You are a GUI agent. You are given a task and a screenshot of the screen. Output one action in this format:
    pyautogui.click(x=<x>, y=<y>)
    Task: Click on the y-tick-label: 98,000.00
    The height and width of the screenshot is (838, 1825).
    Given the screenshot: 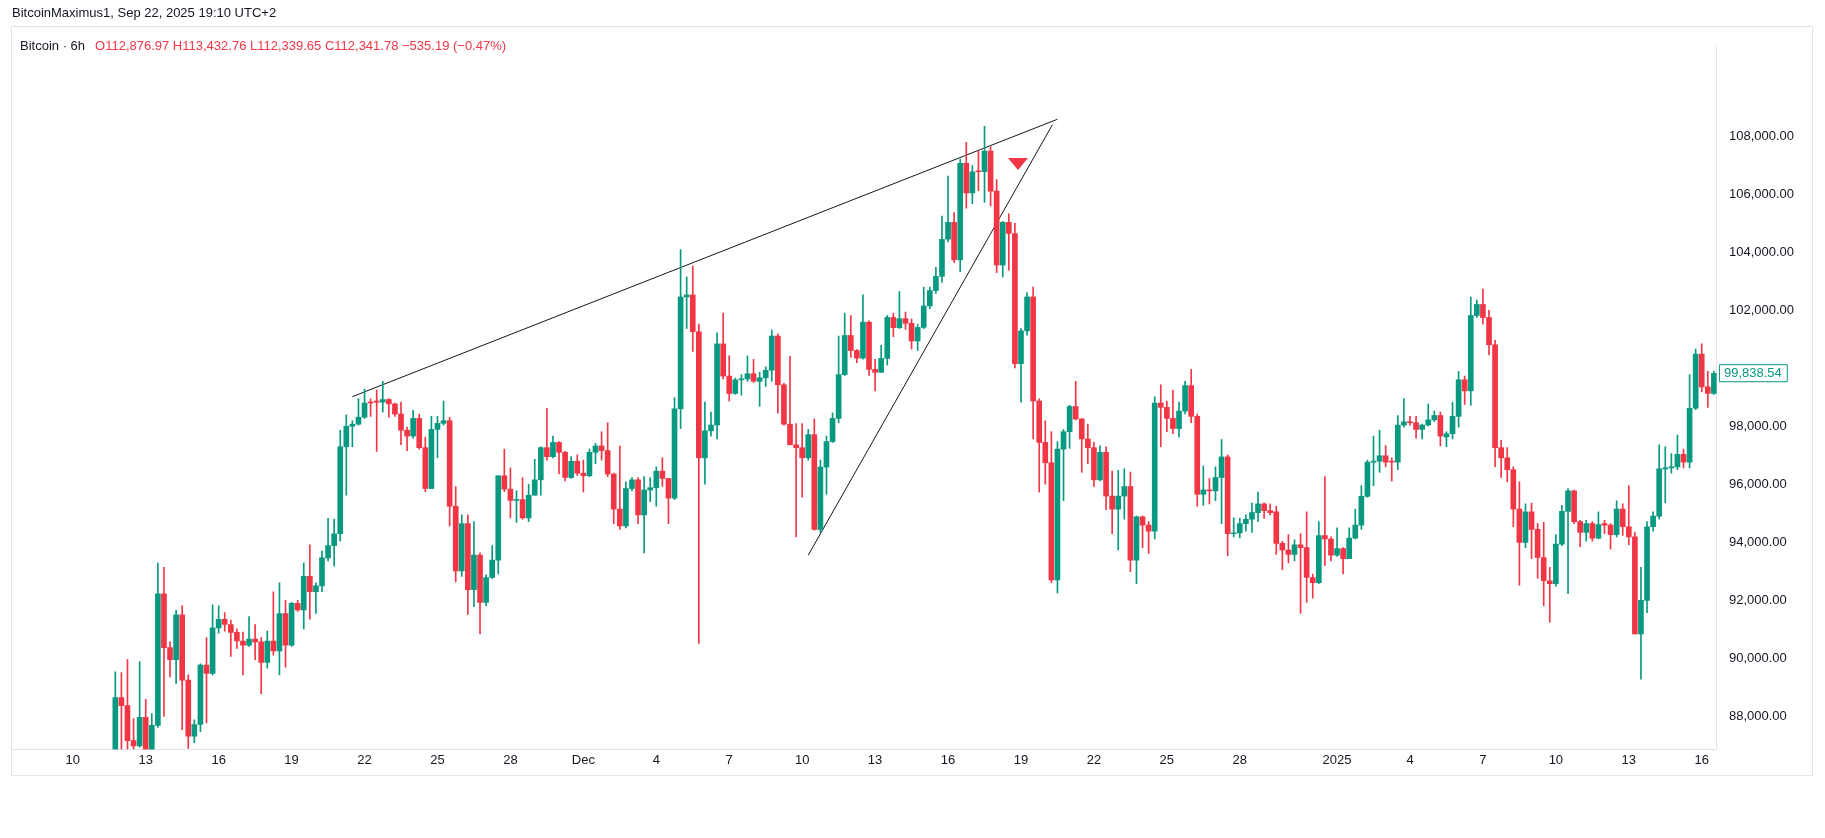 What is the action you would take?
    pyautogui.click(x=1757, y=426)
    